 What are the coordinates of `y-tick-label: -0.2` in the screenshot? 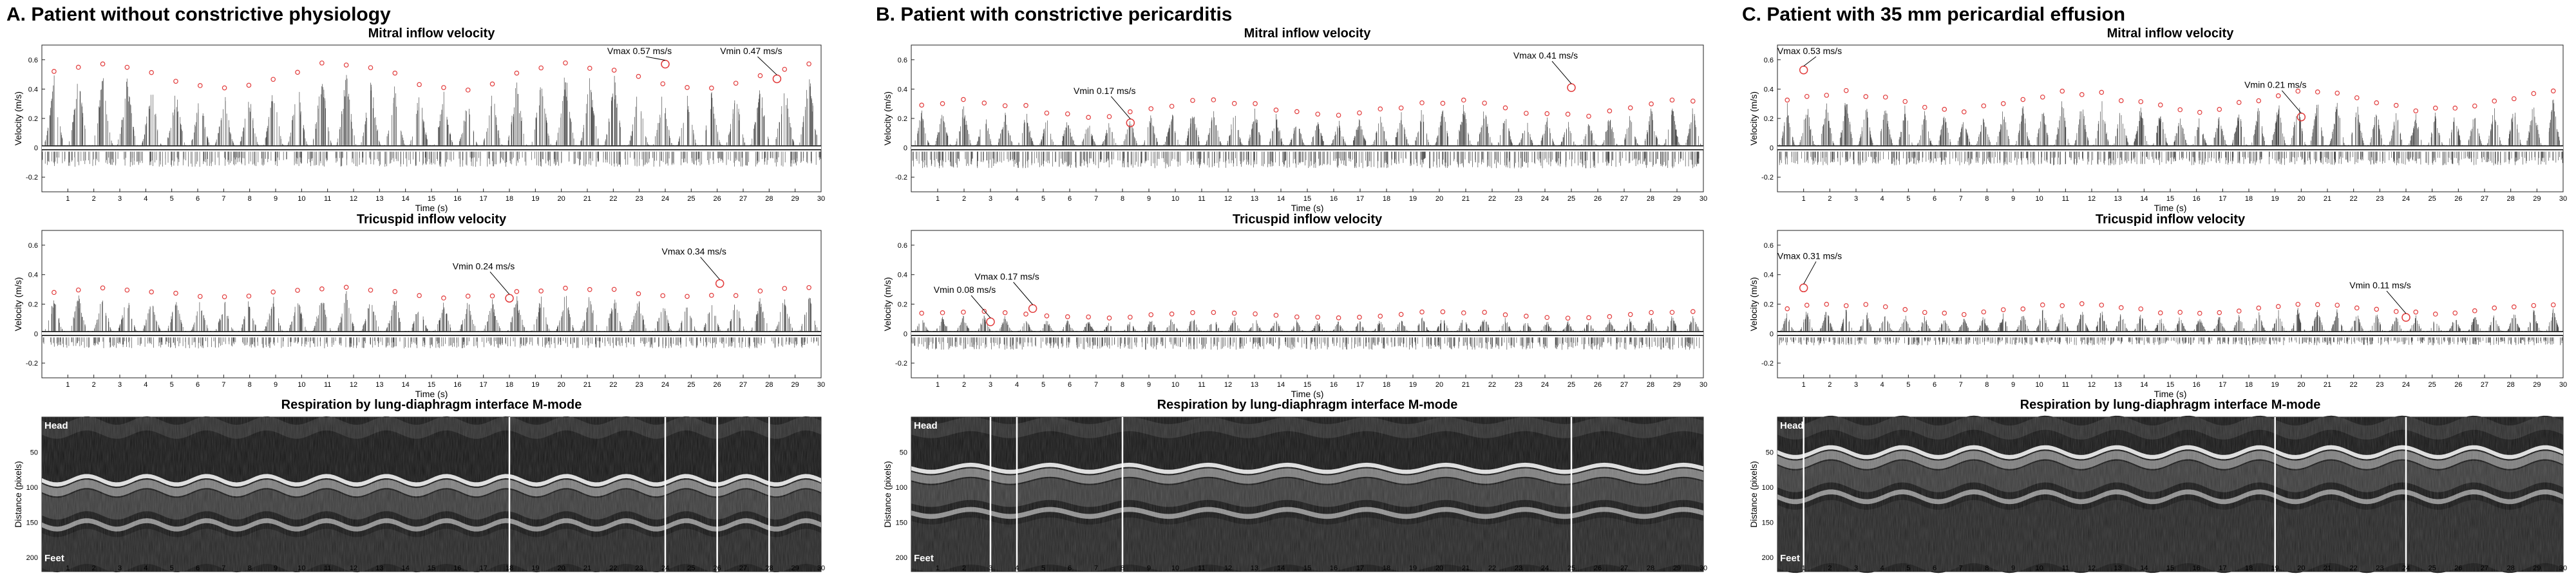 It's located at (1768, 178).